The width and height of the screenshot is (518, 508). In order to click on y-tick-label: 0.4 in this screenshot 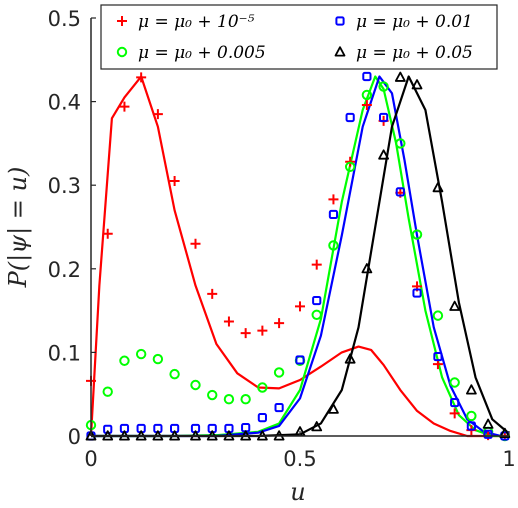, I will do `click(64, 103)`.